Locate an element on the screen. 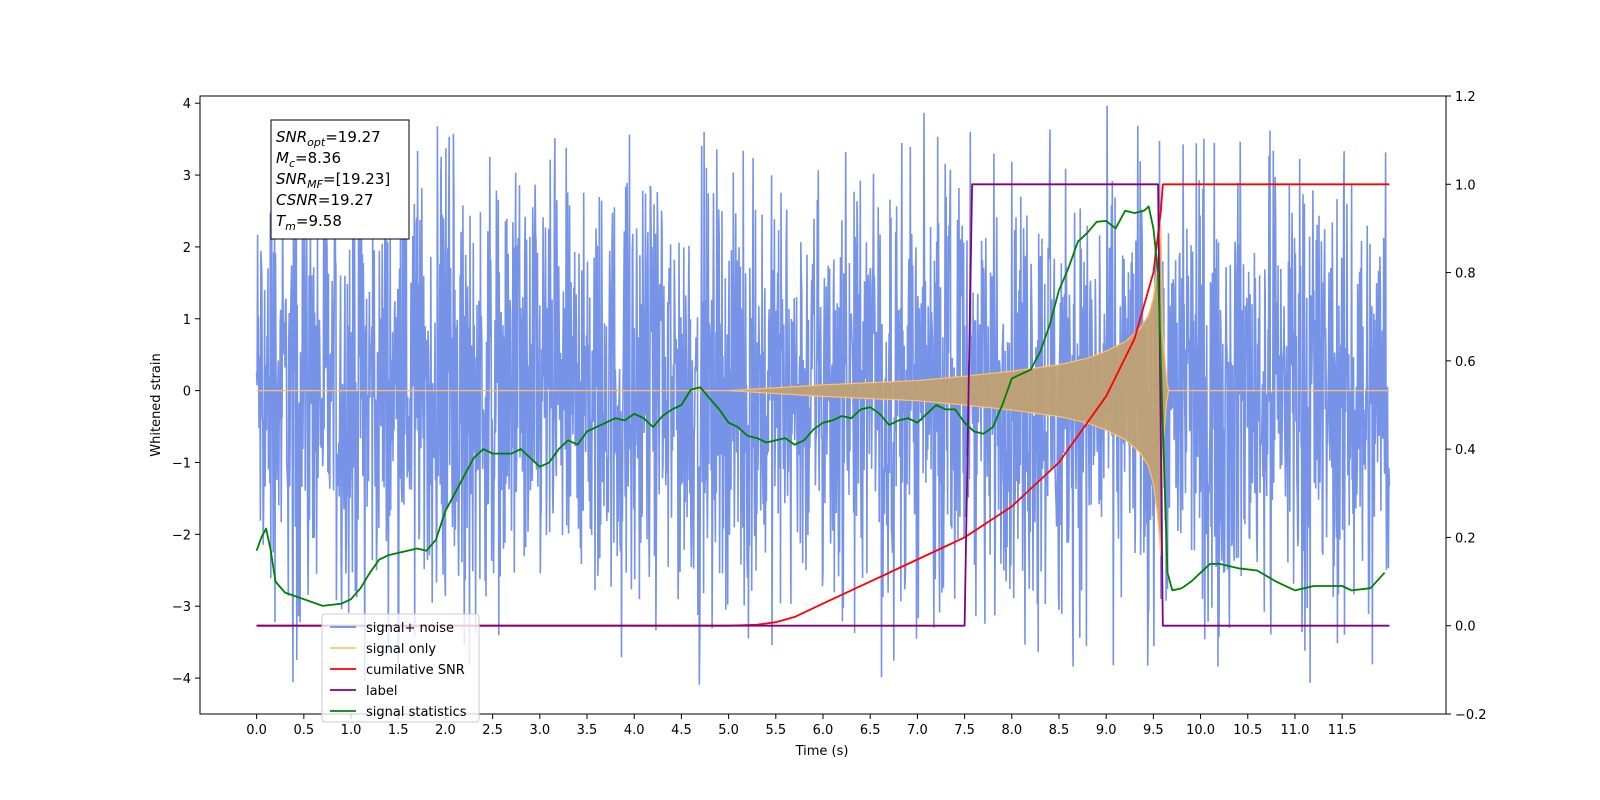 The height and width of the screenshot is (800, 1600). info-box-frame is located at coordinates (340, 179).